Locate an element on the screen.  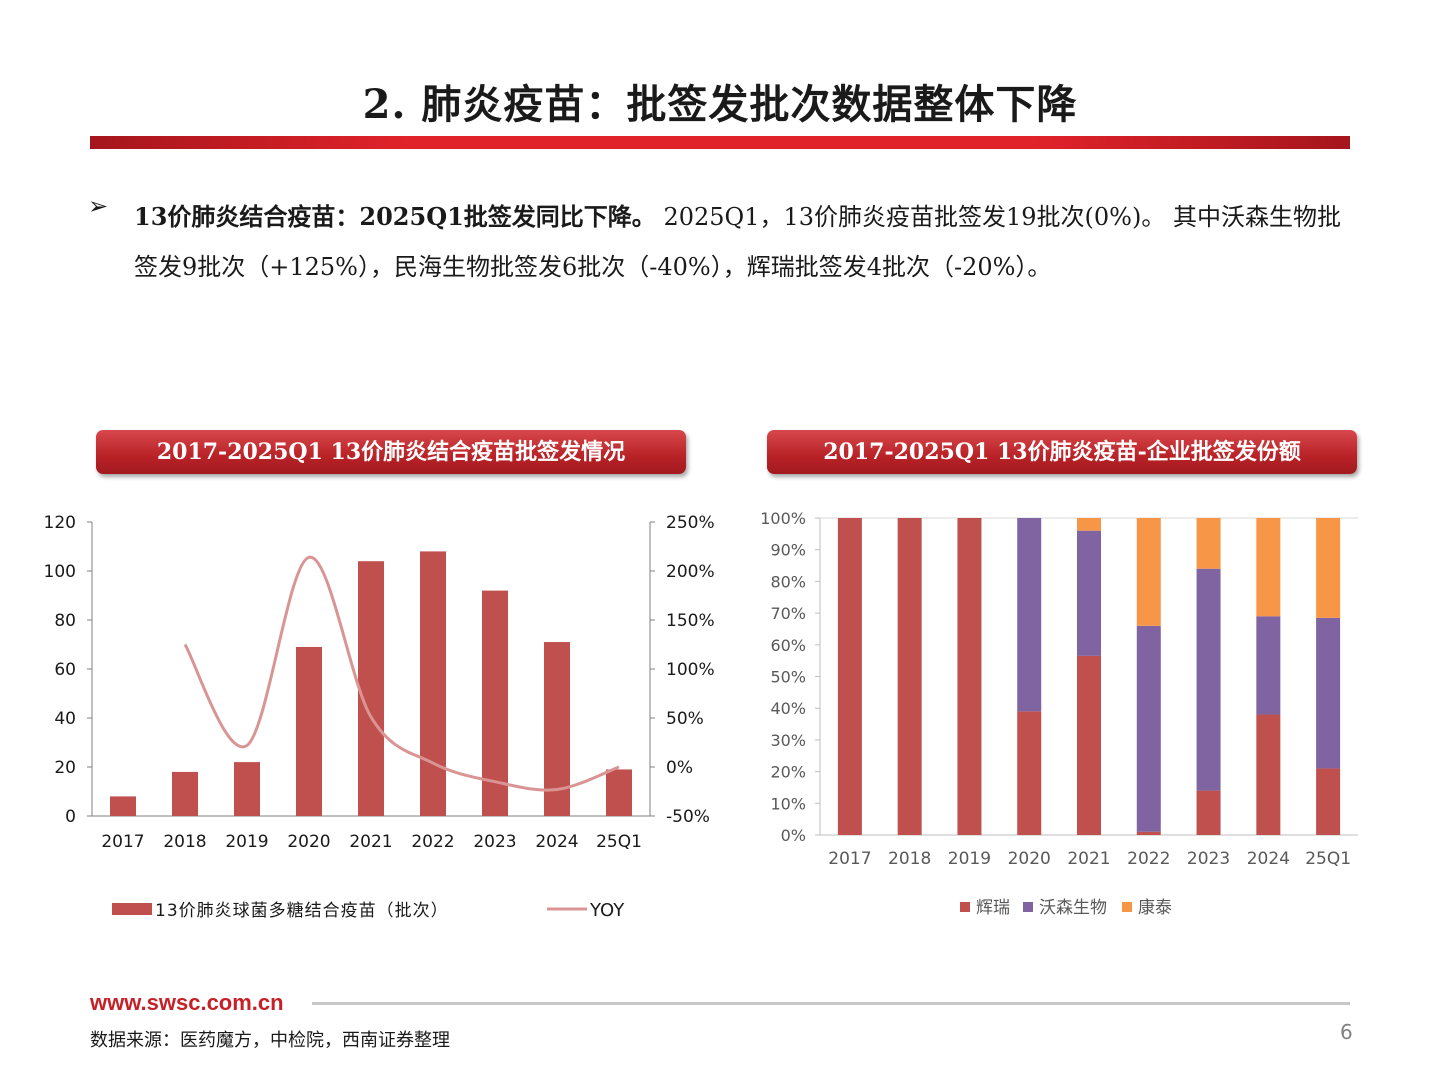
right-axis-tick-label: 250% is located at coordinates (690, 523).